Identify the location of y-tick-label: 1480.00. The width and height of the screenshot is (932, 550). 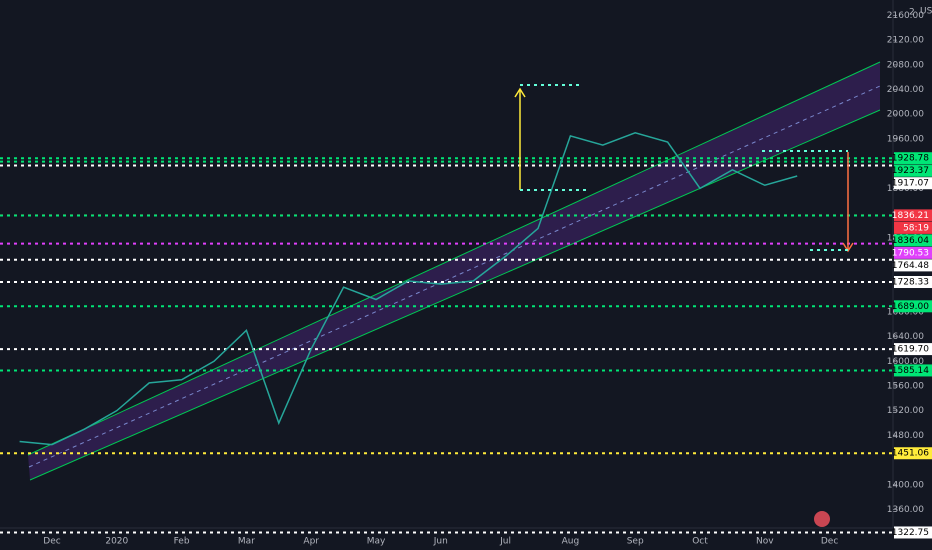
(905, 436).